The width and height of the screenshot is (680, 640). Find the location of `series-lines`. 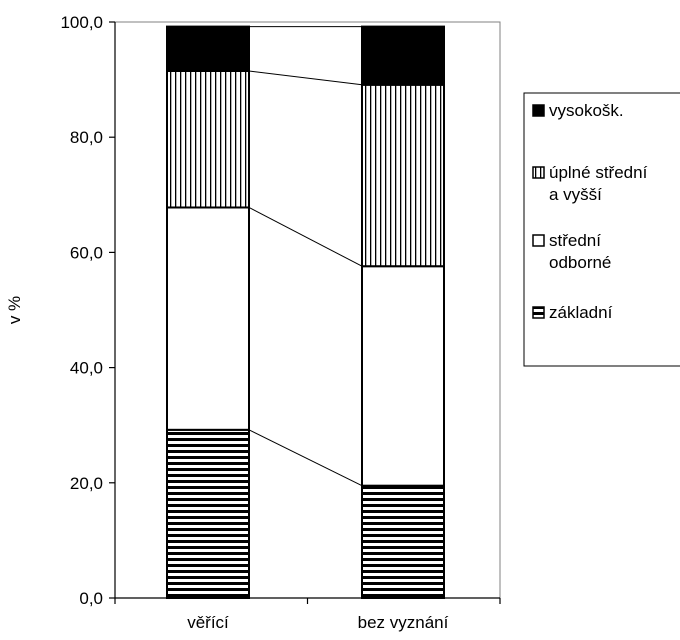

series-lines is located at coordinates (305, 256).